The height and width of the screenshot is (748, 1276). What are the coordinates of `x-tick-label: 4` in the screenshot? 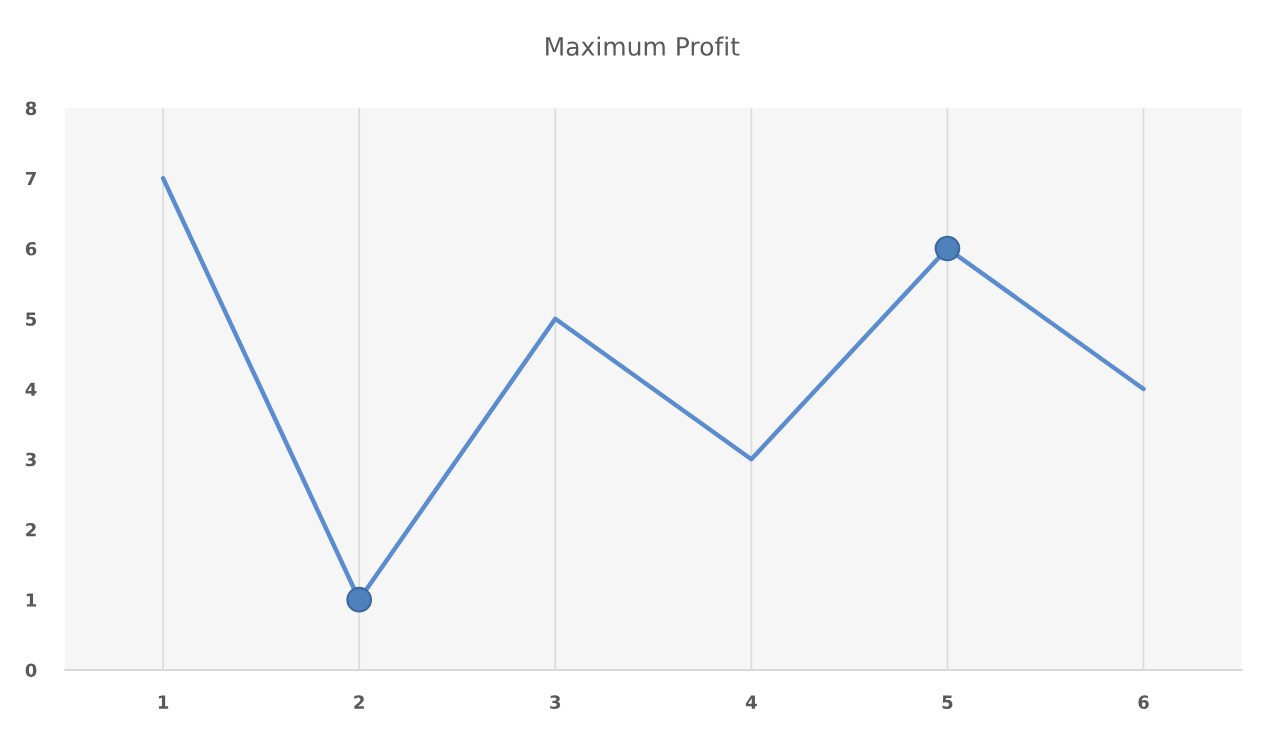 It's located at (751, 702).